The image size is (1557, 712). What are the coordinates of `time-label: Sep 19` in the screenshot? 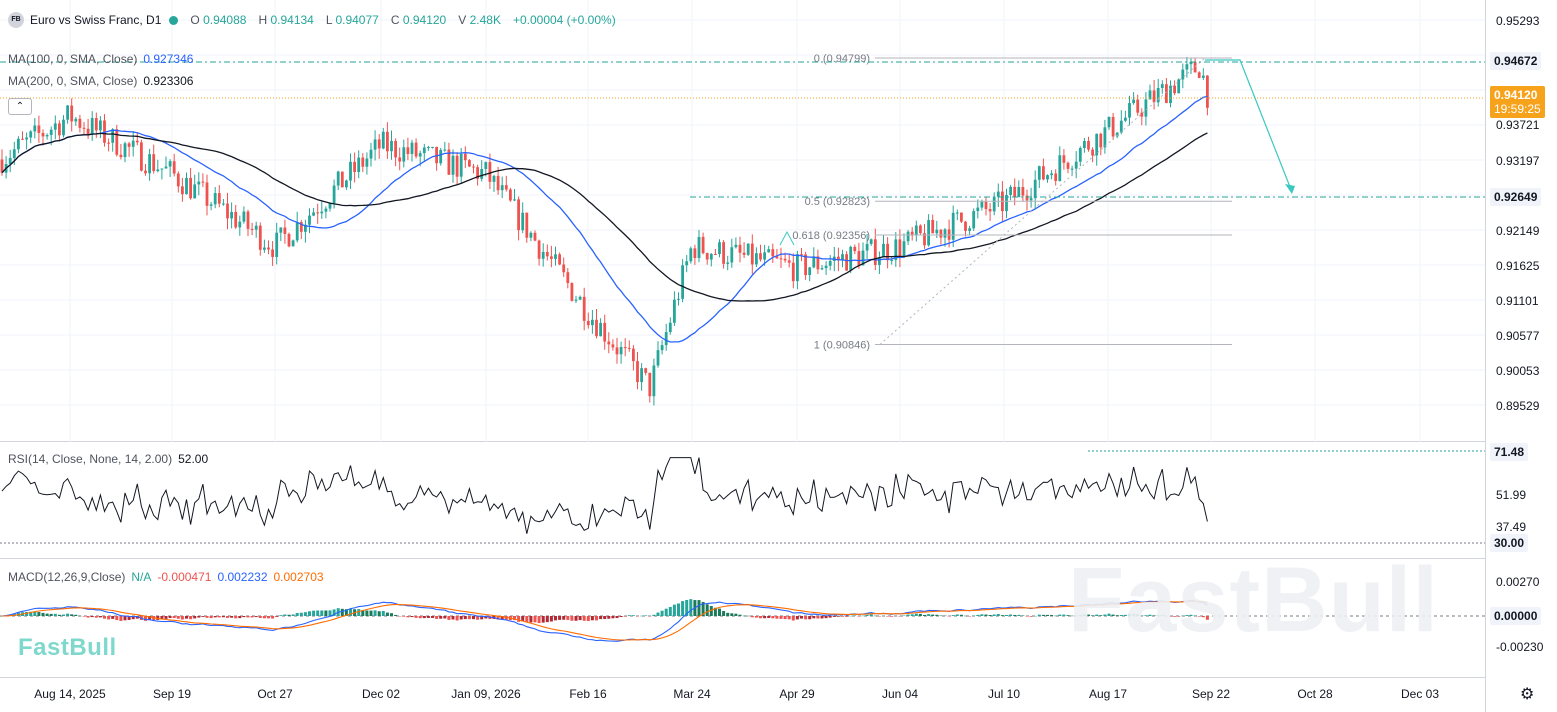 It's located at (172, 694).